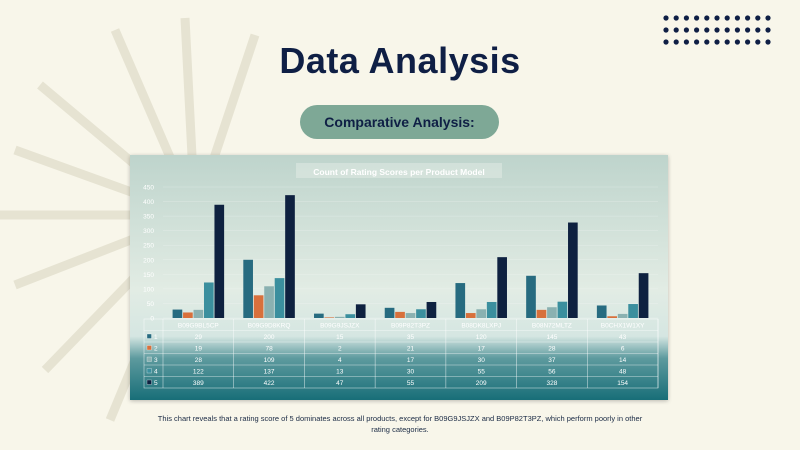 The height and width of the screenshot is (450, 800). I want to click on data-label: 14, so click(623, 360).